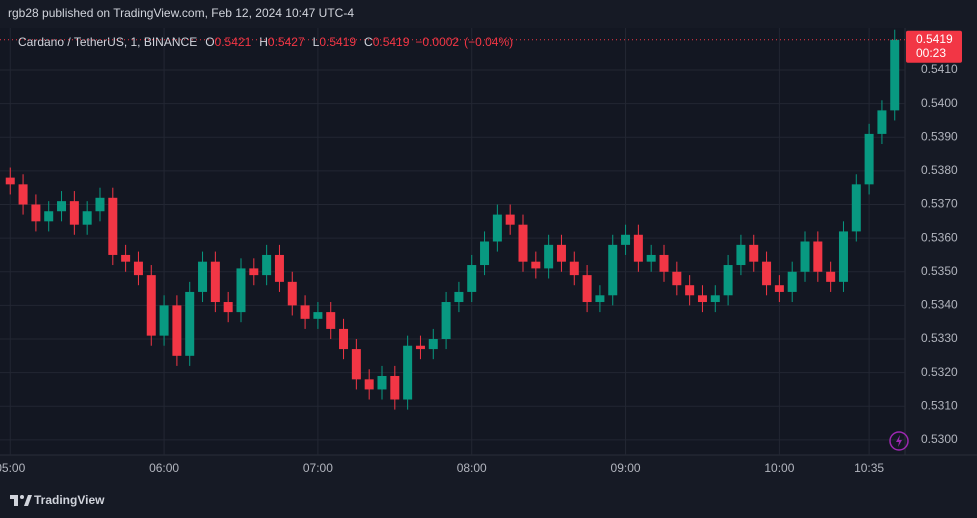 This screenshot has height=518, width=977. I want to click on y-tick-label: 0.5360, so click(939, 237).